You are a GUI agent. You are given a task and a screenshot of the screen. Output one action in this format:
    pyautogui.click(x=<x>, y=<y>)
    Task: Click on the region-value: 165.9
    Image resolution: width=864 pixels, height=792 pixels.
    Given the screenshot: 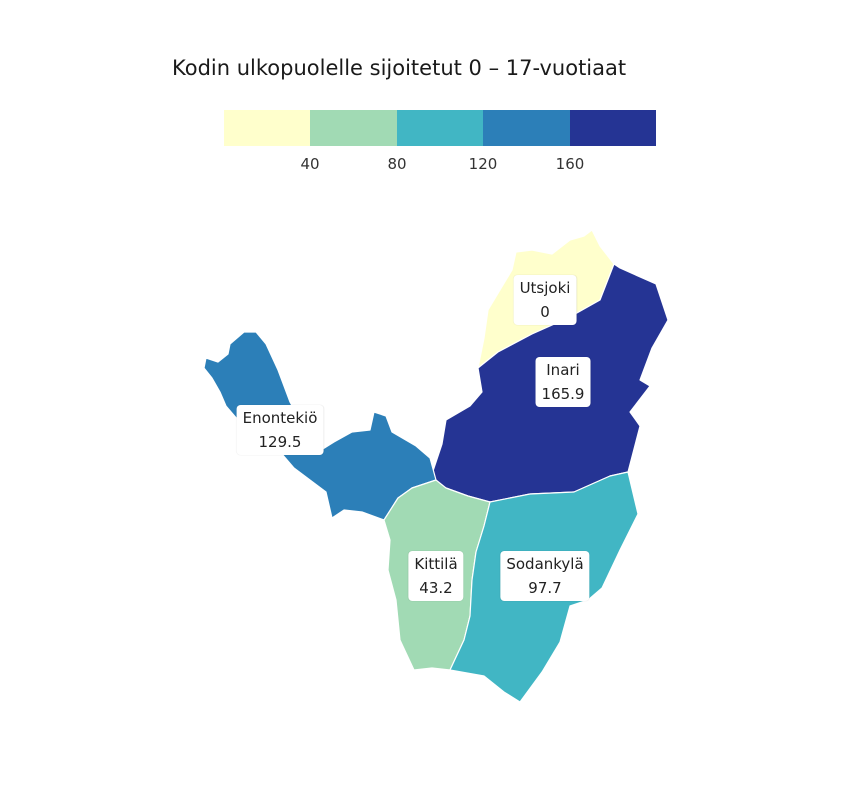 What is the action you would take?
    pyautogui.click(x=563, y=394)
    